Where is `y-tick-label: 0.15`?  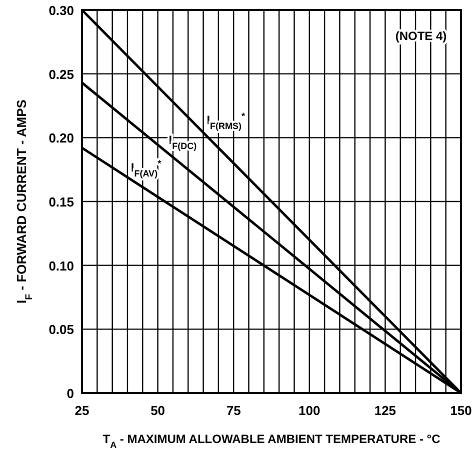
y-tick-label: 0.15 is located at coordinates (61, 202).